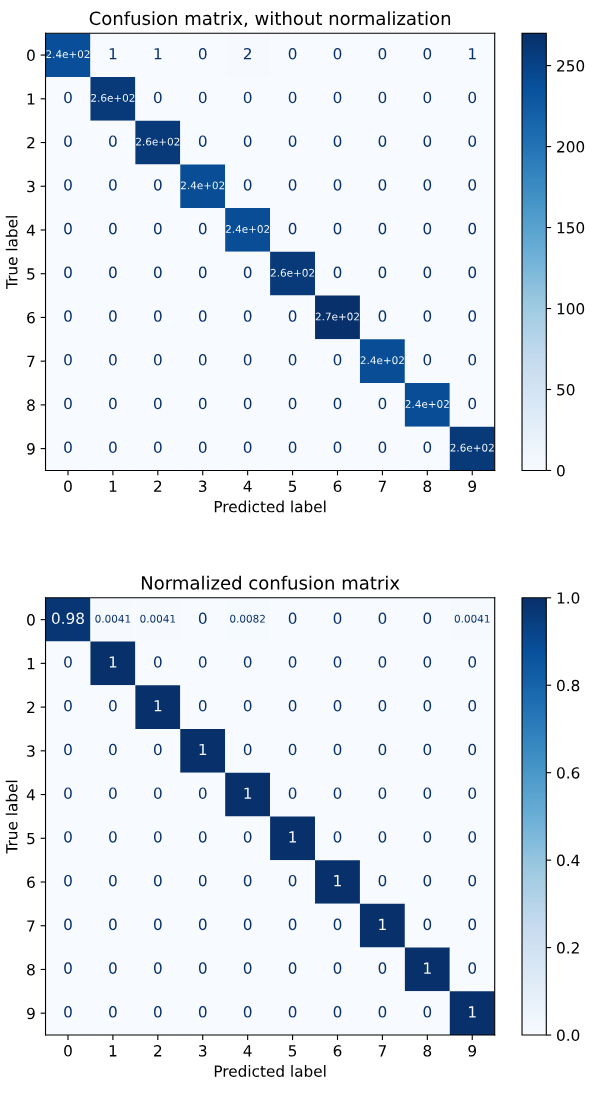 The width and height of the screenshot is (607, 1107). I want to click on y-tick-label: 7, so click(31, 361).